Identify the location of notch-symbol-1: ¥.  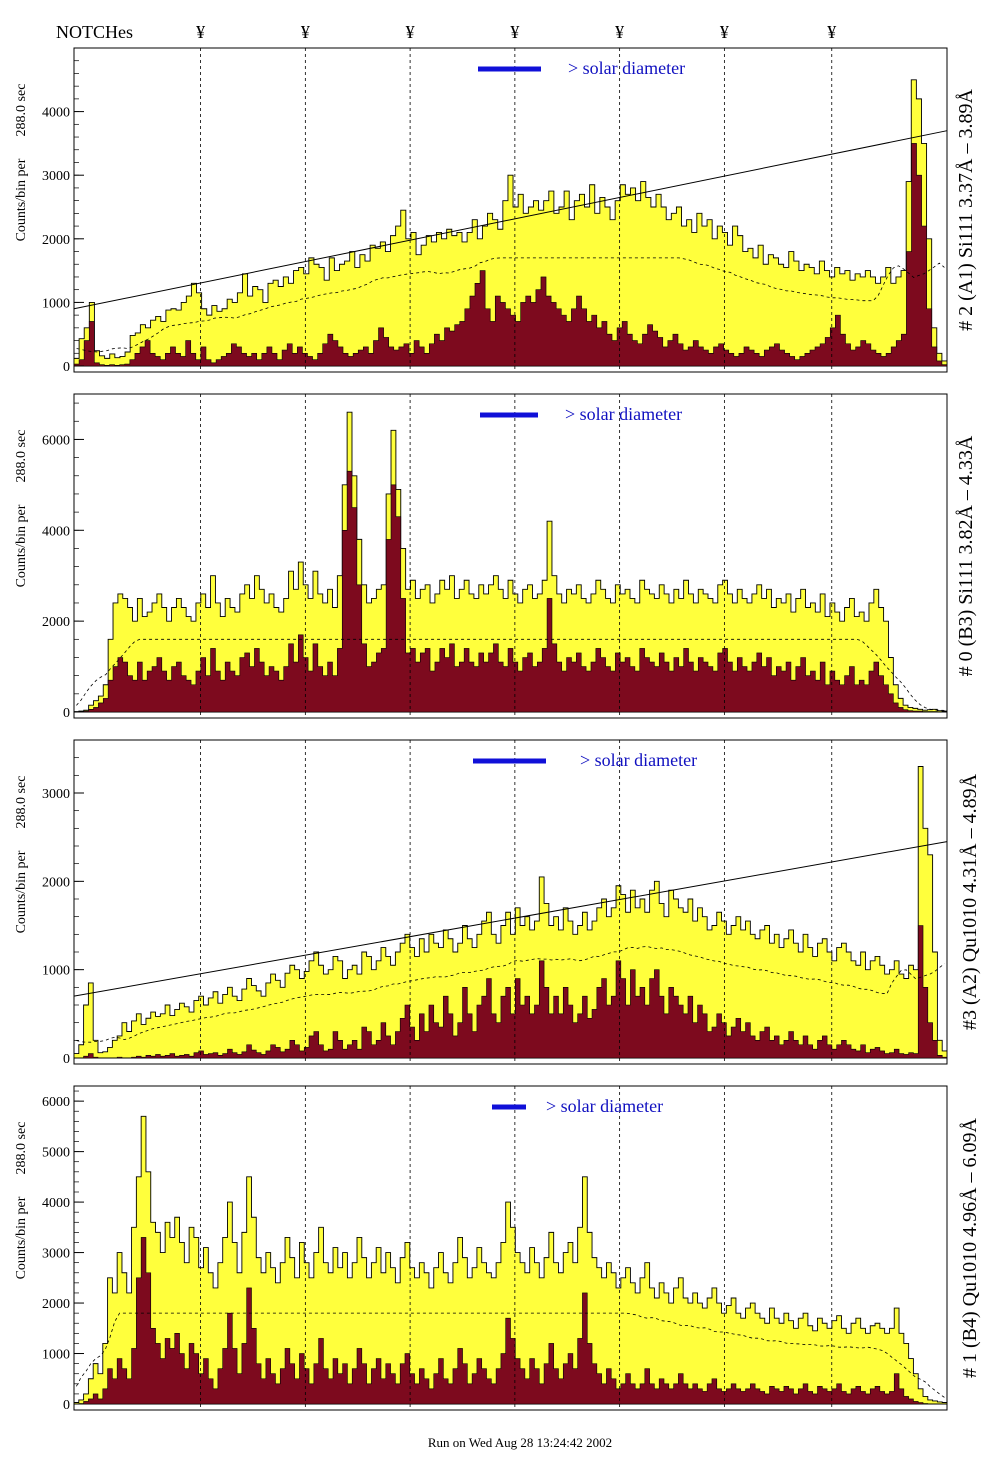
(200, 32).